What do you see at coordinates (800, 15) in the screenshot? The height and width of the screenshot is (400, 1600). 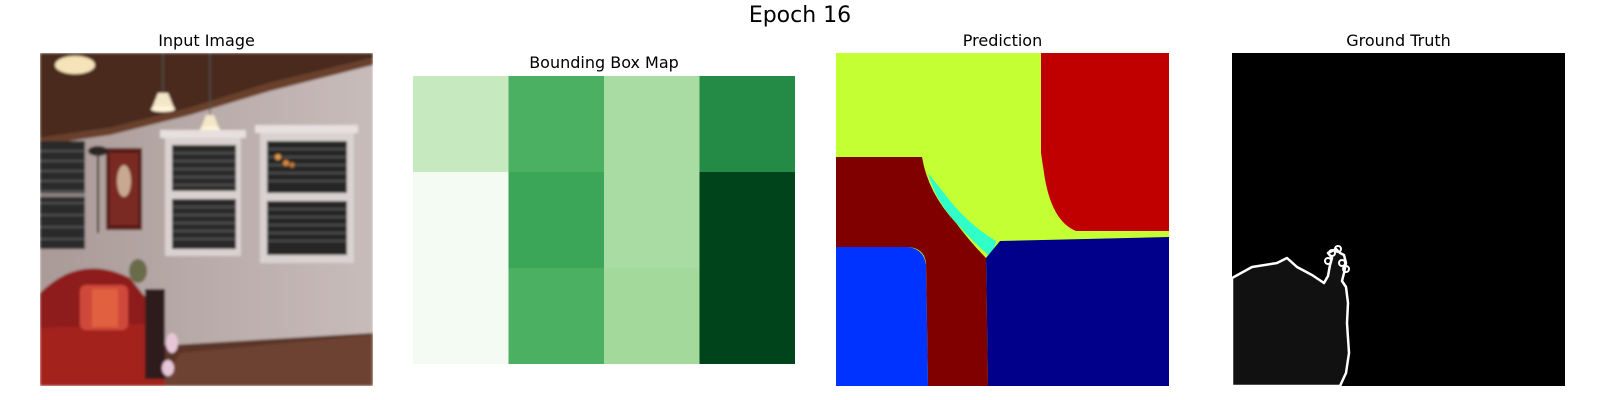 I see `figure-title: Epoch 16` at bounding box center [800, 15].